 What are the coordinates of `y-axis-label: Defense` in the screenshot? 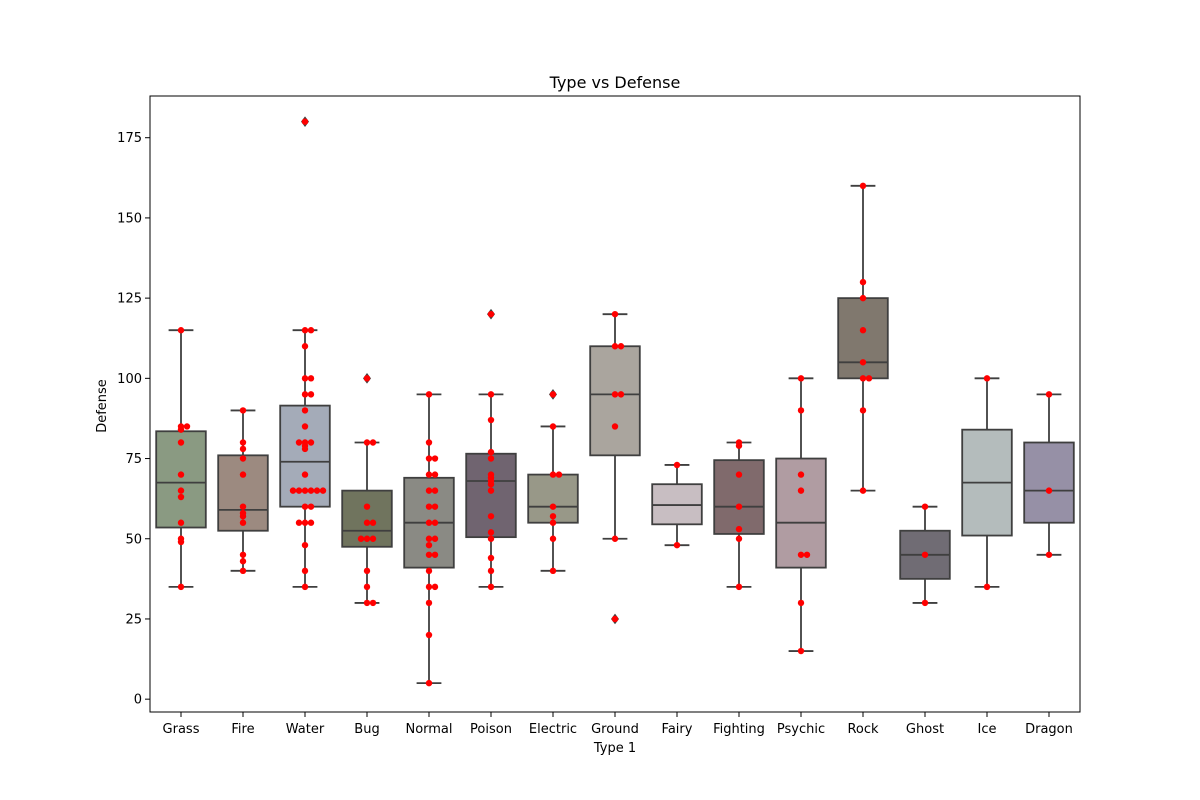 It's located at (102, 406).